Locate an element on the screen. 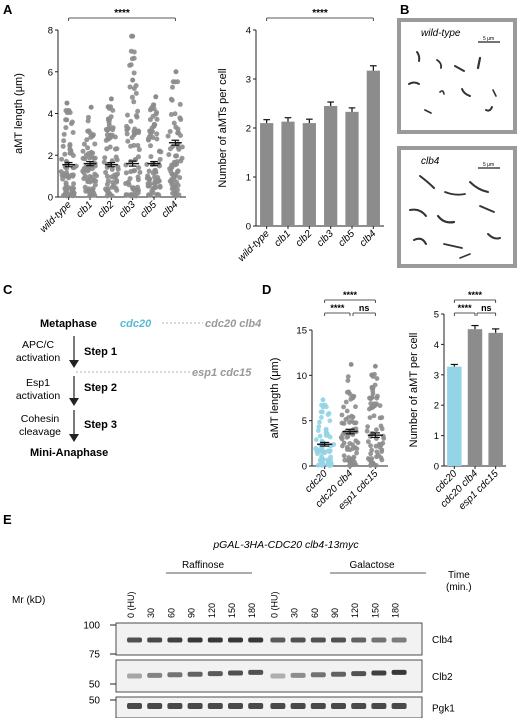 This screenshot has width=520, height=723. x-category-label: clb2 is located at coordinates (304, 238).